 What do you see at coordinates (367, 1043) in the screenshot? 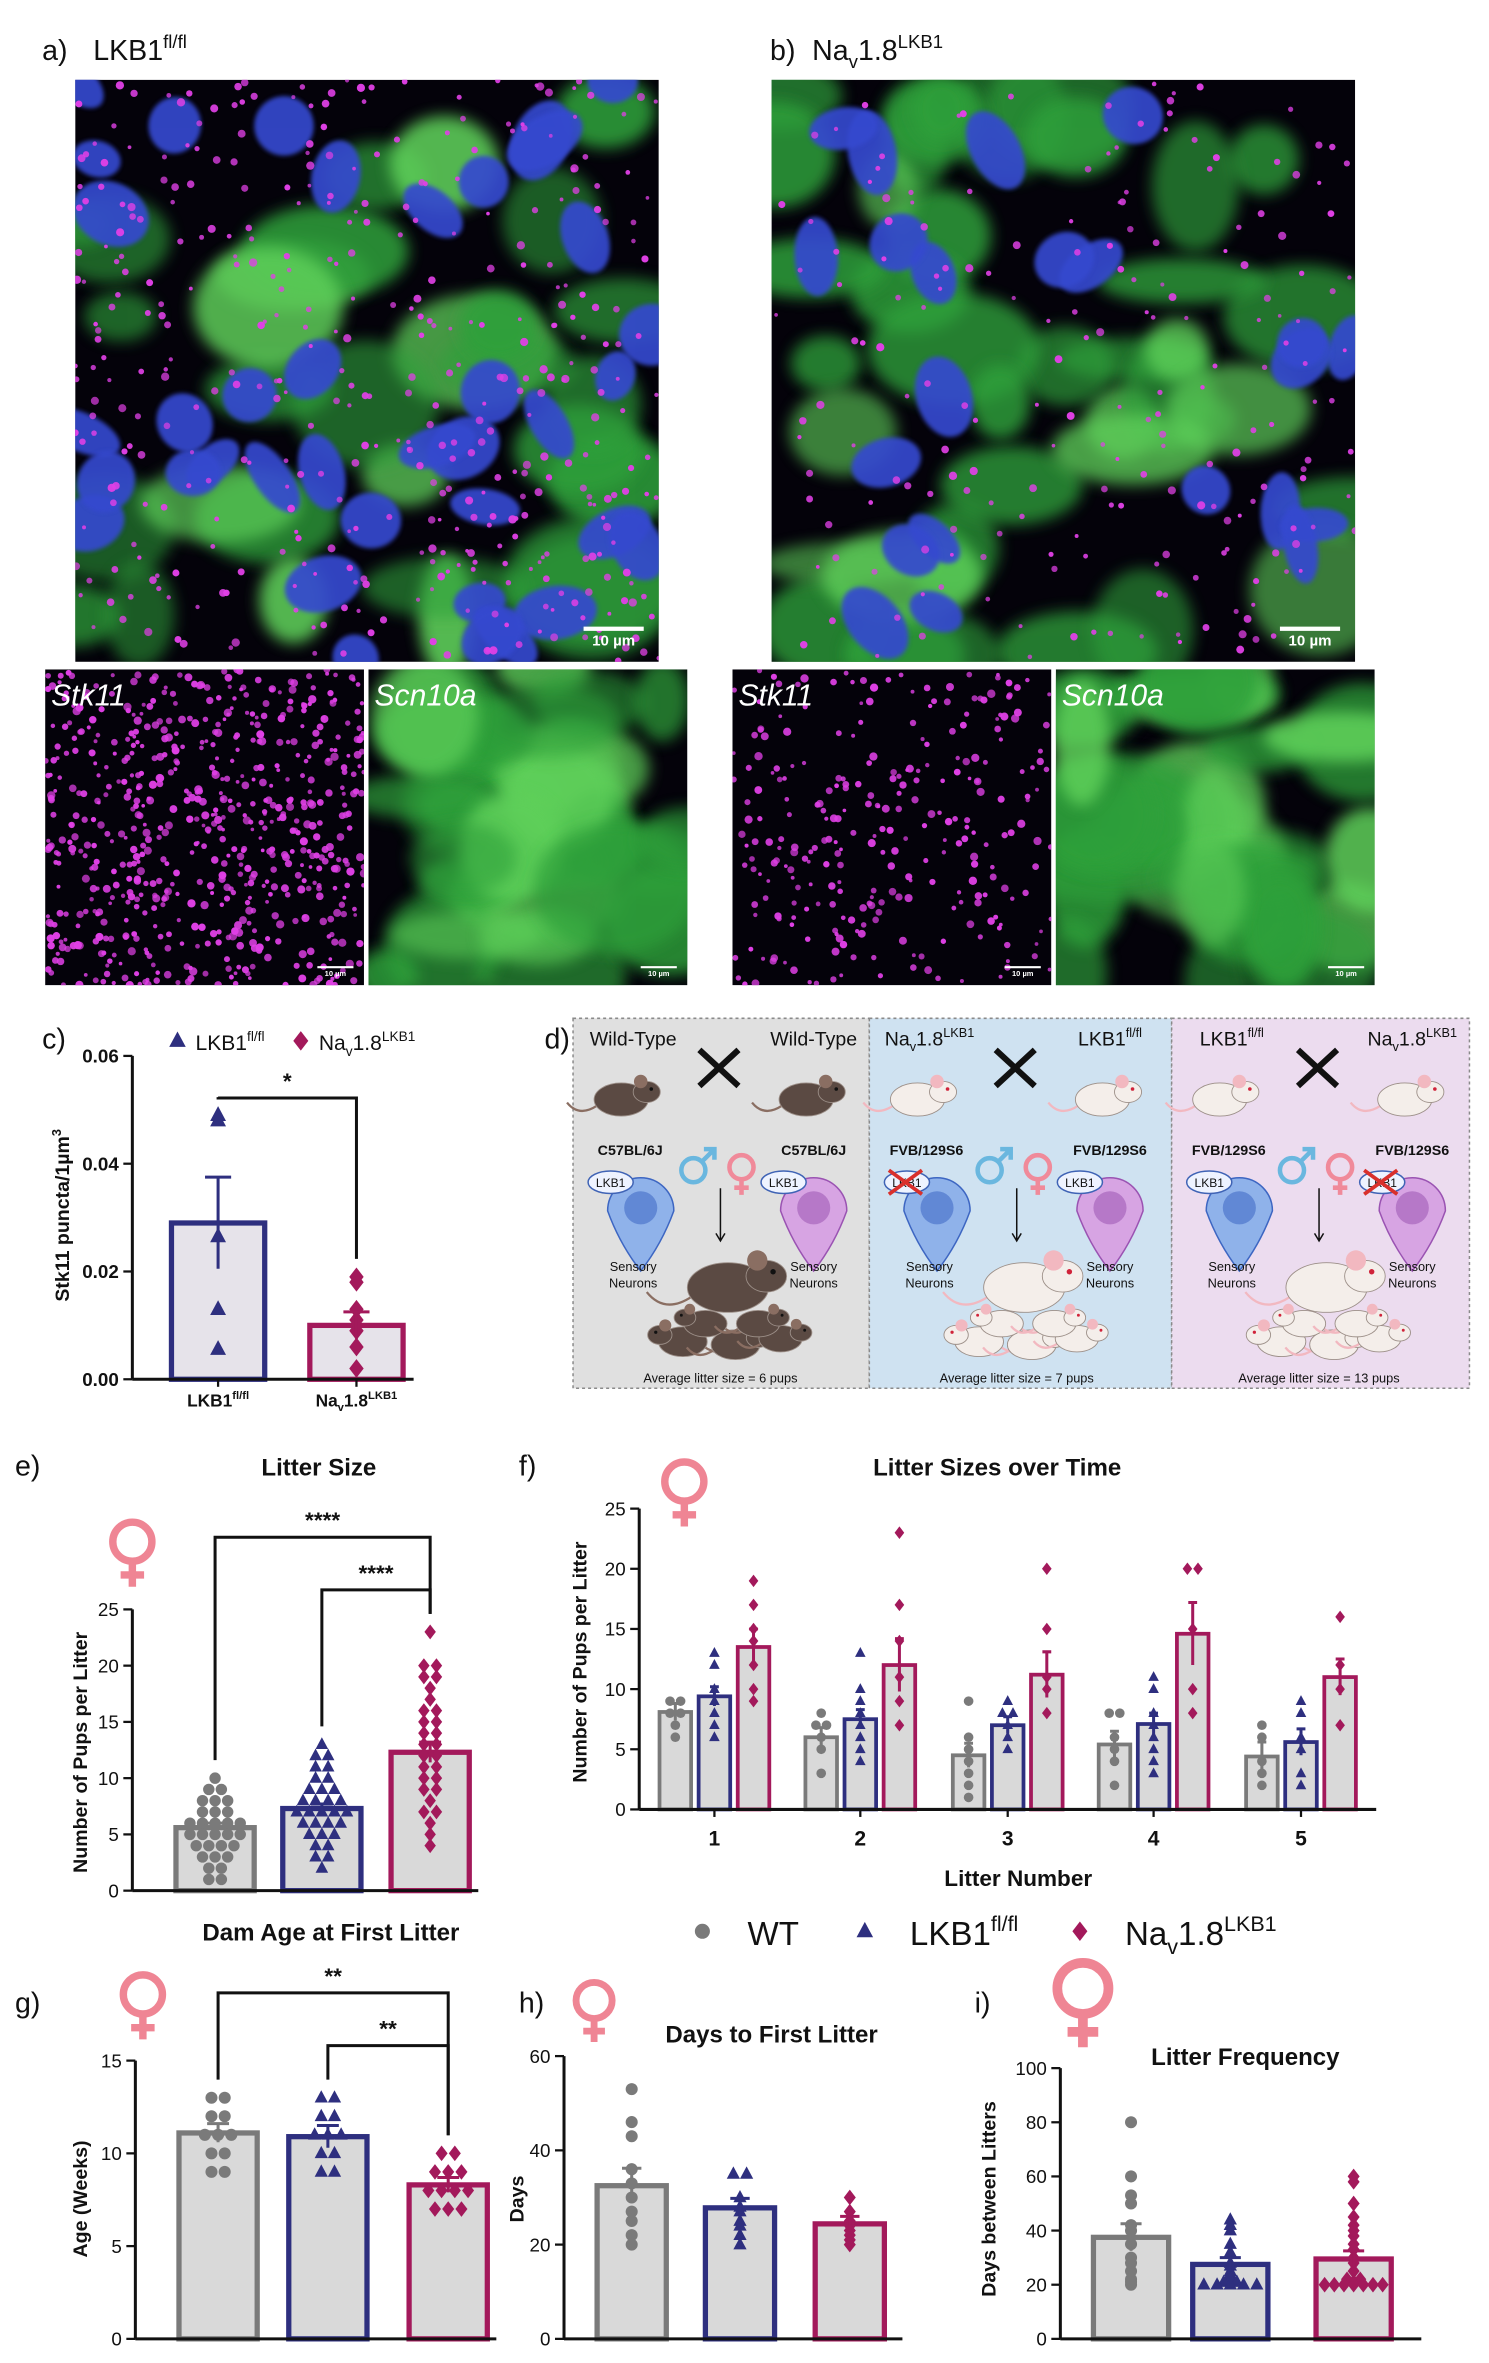
I see `text-part: 1.8` at bounding box center [367, 1043].